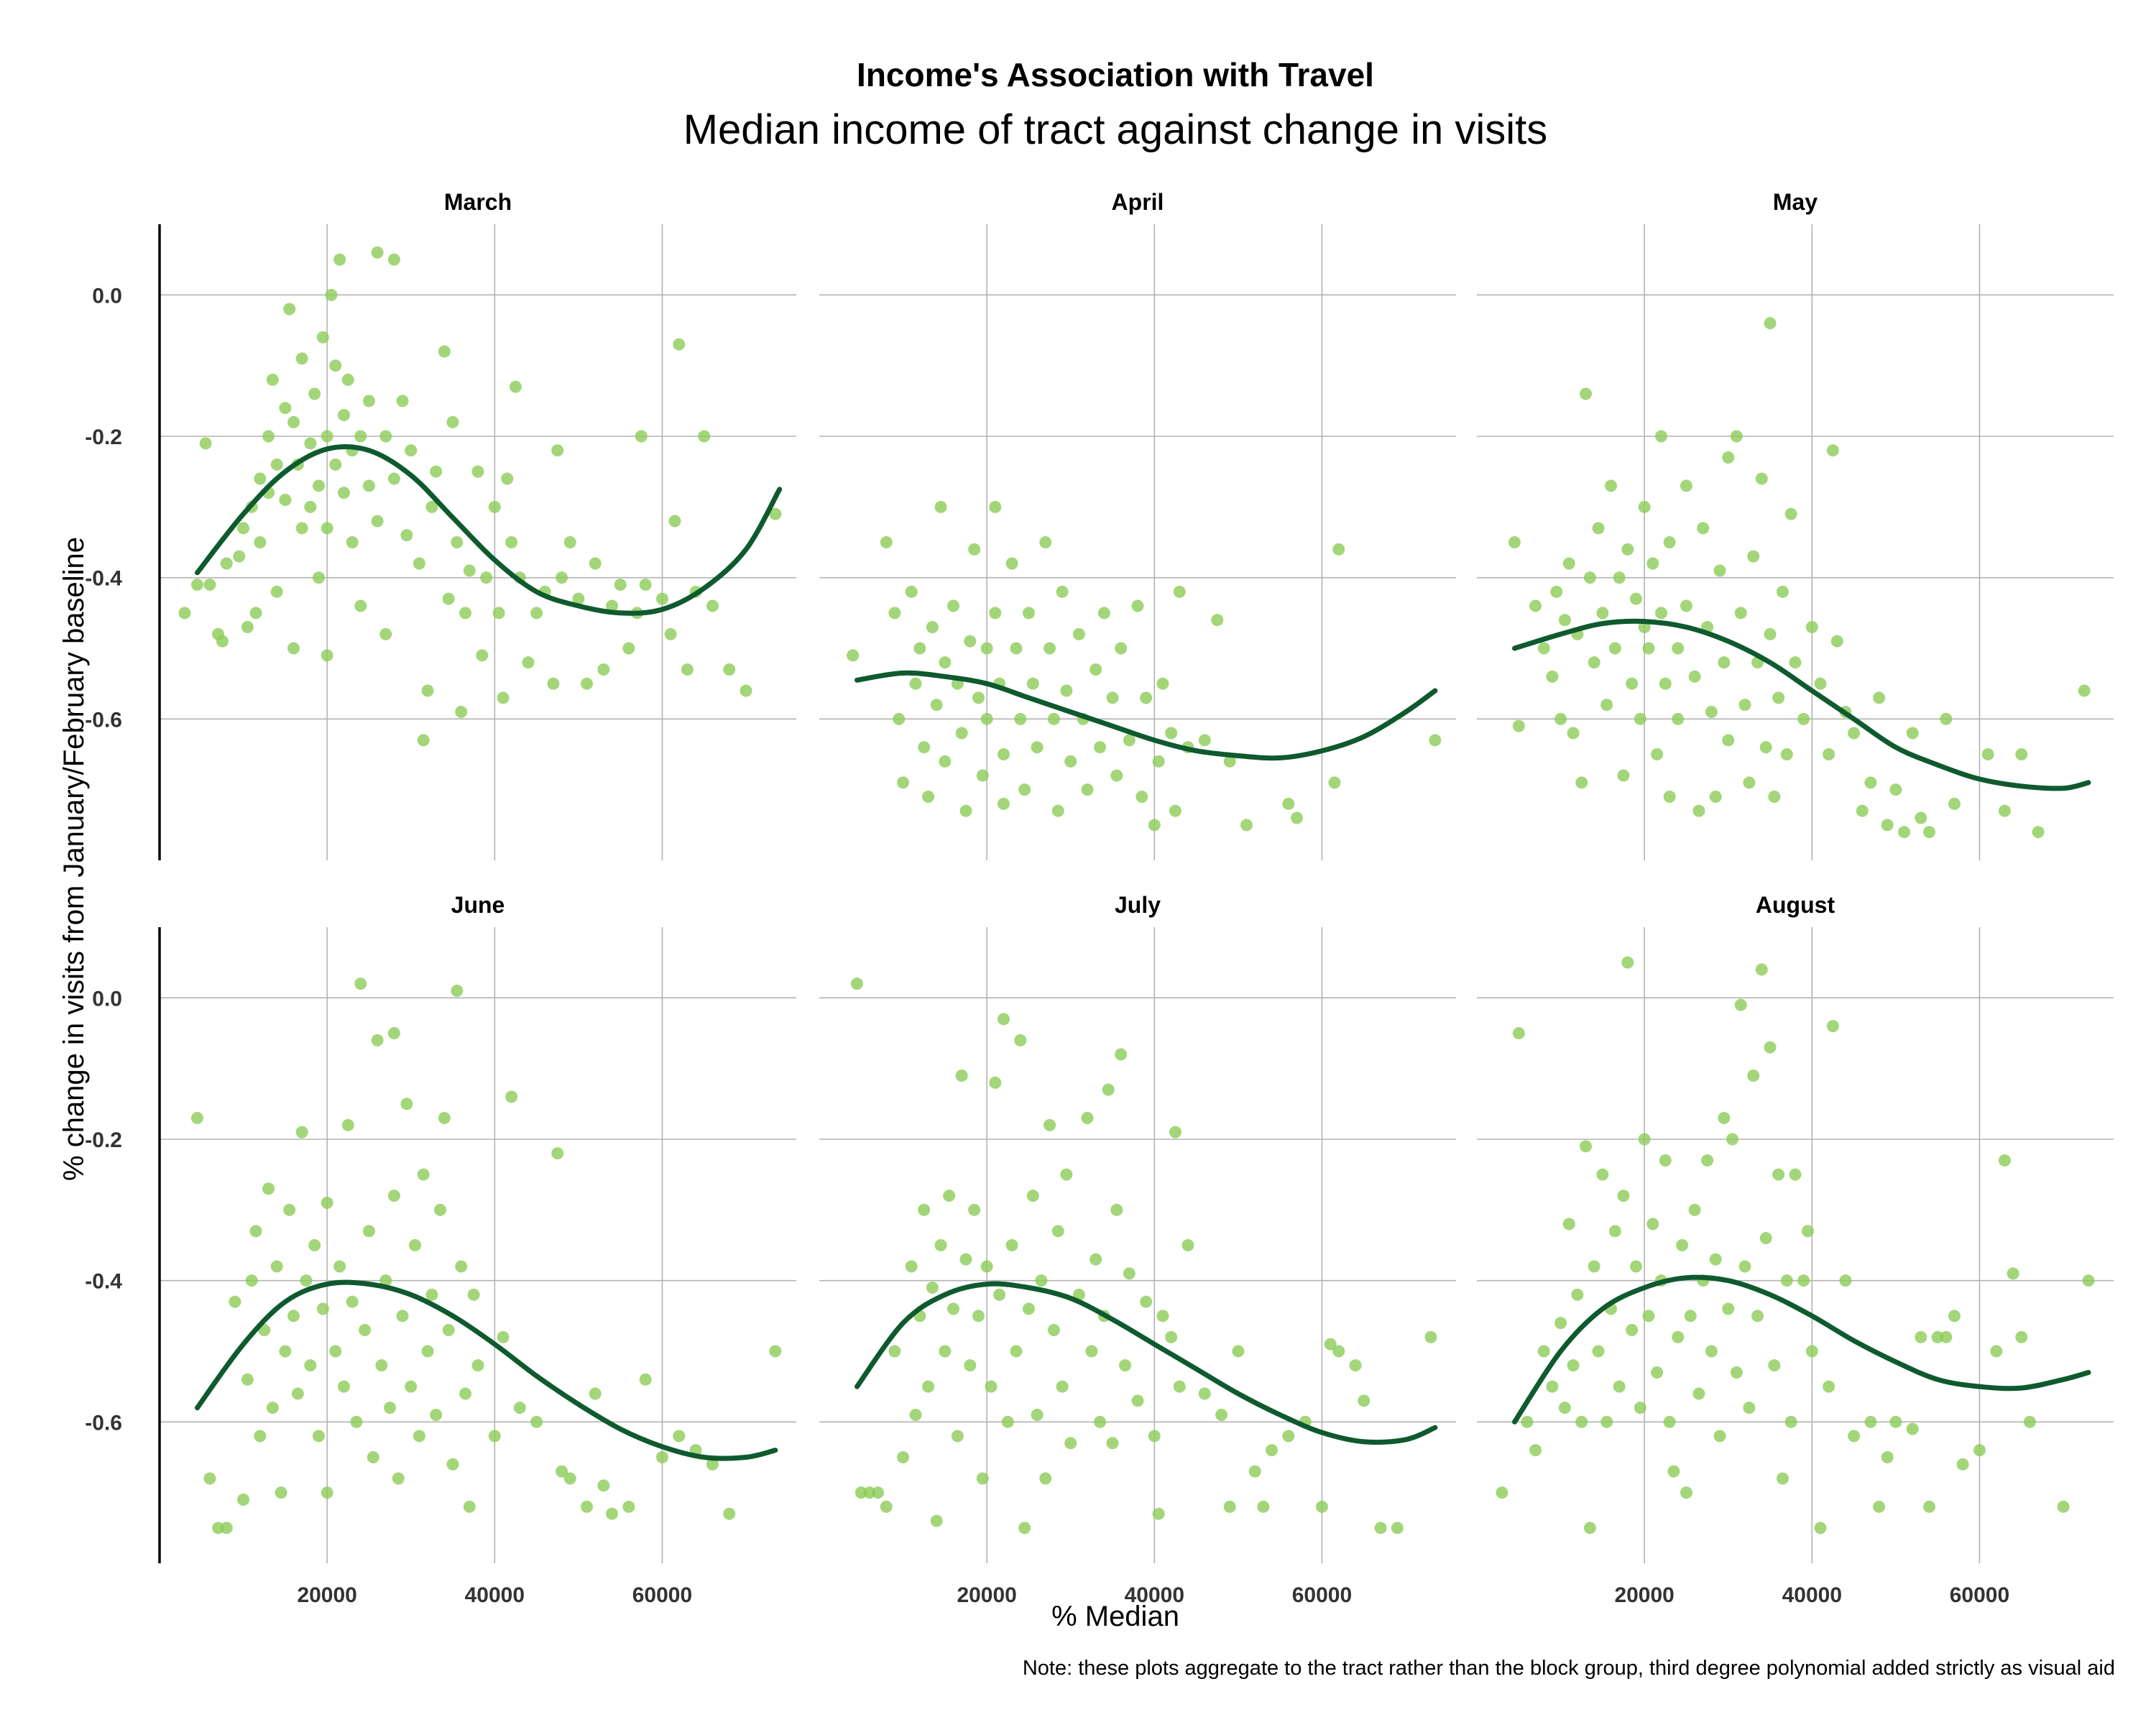 Image resolution: width=2156 pixels, height=1725 pixels. I want to click on panel-april: April, so click(1137, 524).